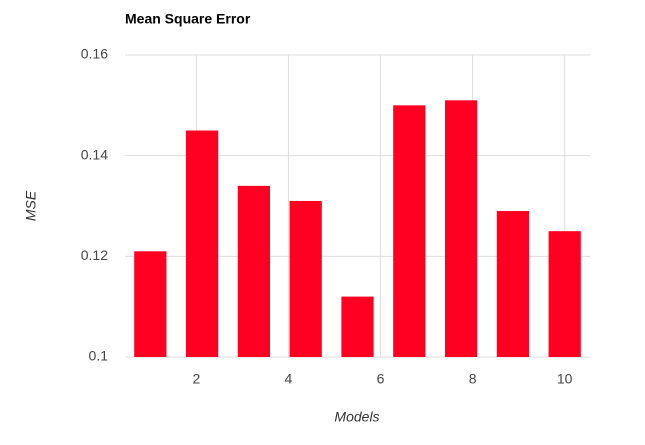 The width and height of the screenshot is (645, 445). What do you see at coordinates (94, 54) in the screenshot?
I see `y-tick-label: 0.16` at bounding box center [94, 54].